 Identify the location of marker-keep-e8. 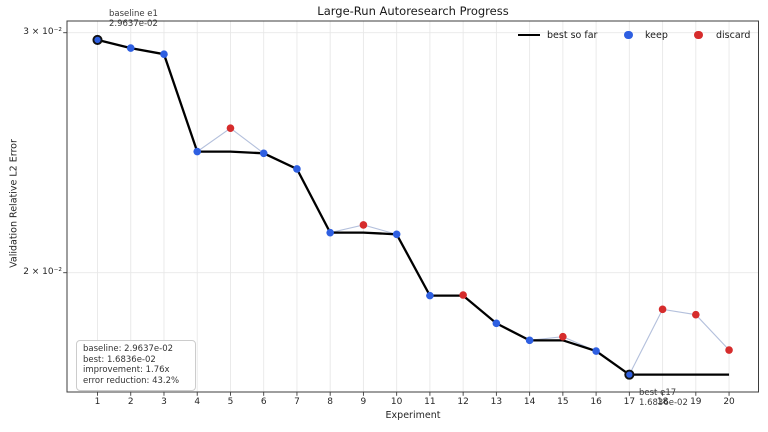
(330, 232).